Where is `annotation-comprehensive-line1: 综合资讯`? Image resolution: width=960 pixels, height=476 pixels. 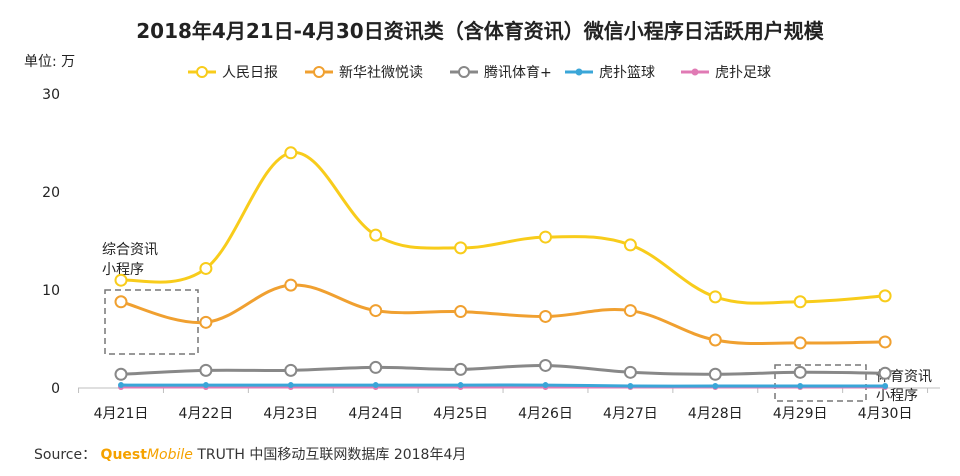
annotation-comprehensive-line1: 综合资讯 is located at coordinates (130, 250).